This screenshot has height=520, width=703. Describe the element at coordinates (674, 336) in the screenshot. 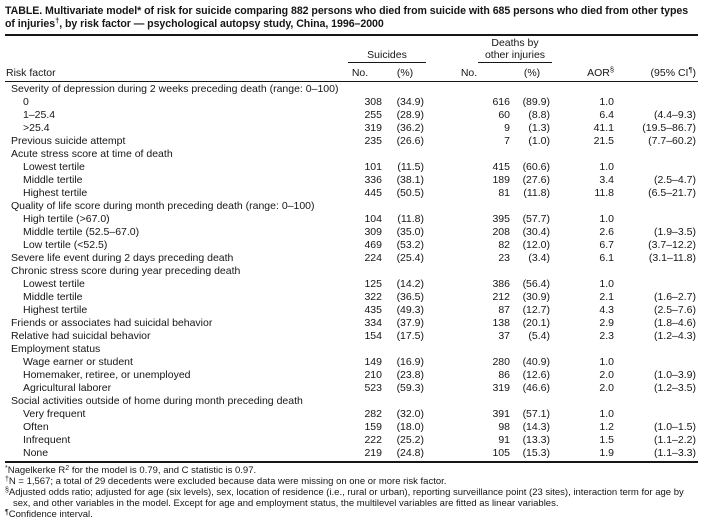

I see `ci-cell: (1.2–4.3)` at that location.